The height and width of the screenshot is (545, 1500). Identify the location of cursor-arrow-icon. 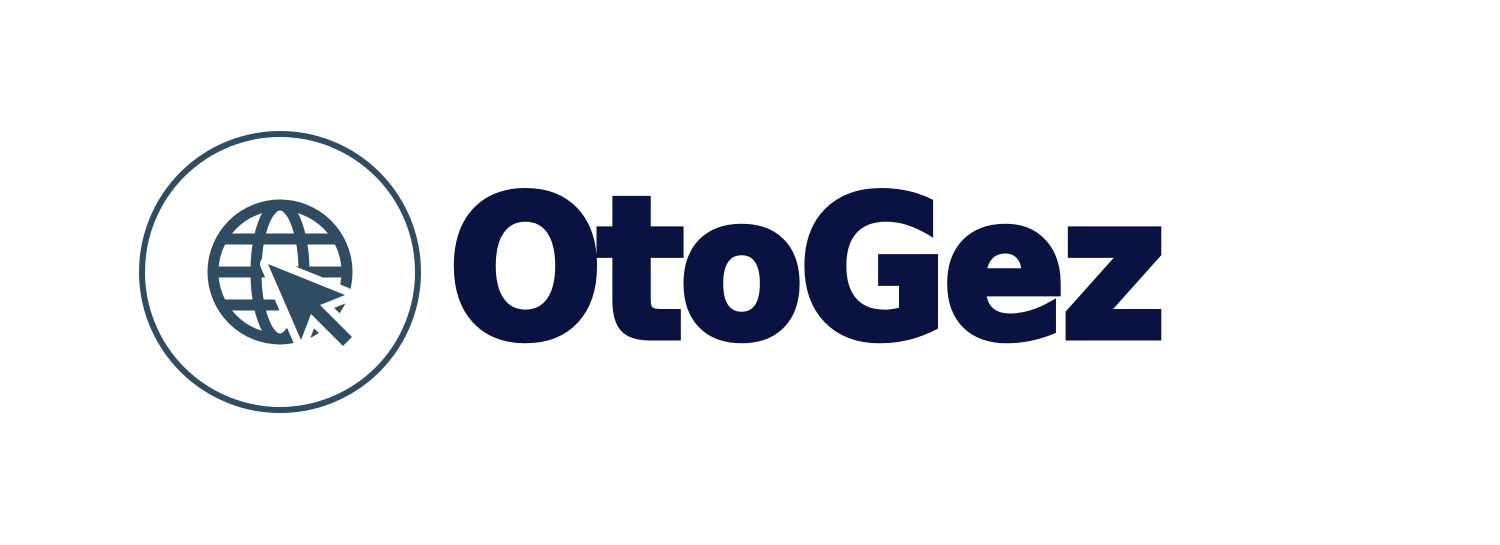
(310, 305).